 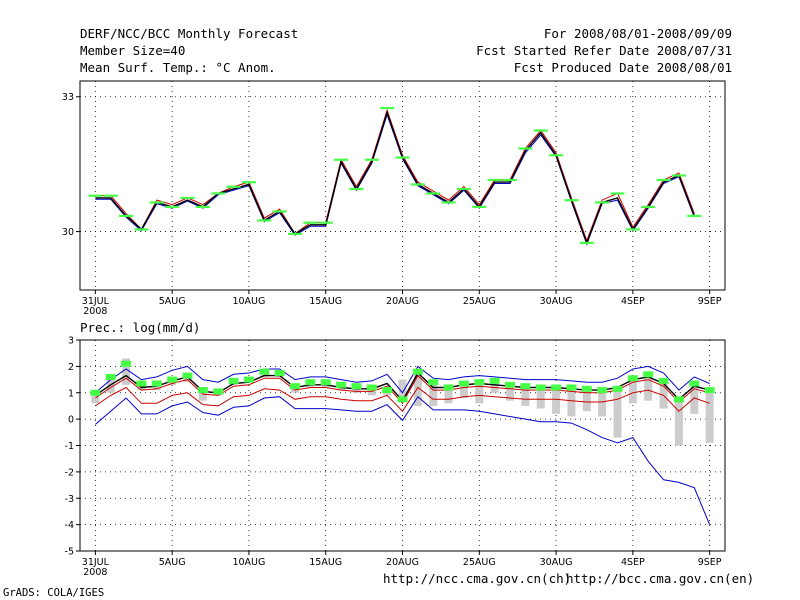 What do you see at coordinates (96, 301) in the screenshot?
I see `temp-x-tick-label: 31JUL` at bounding box center [96, 301].